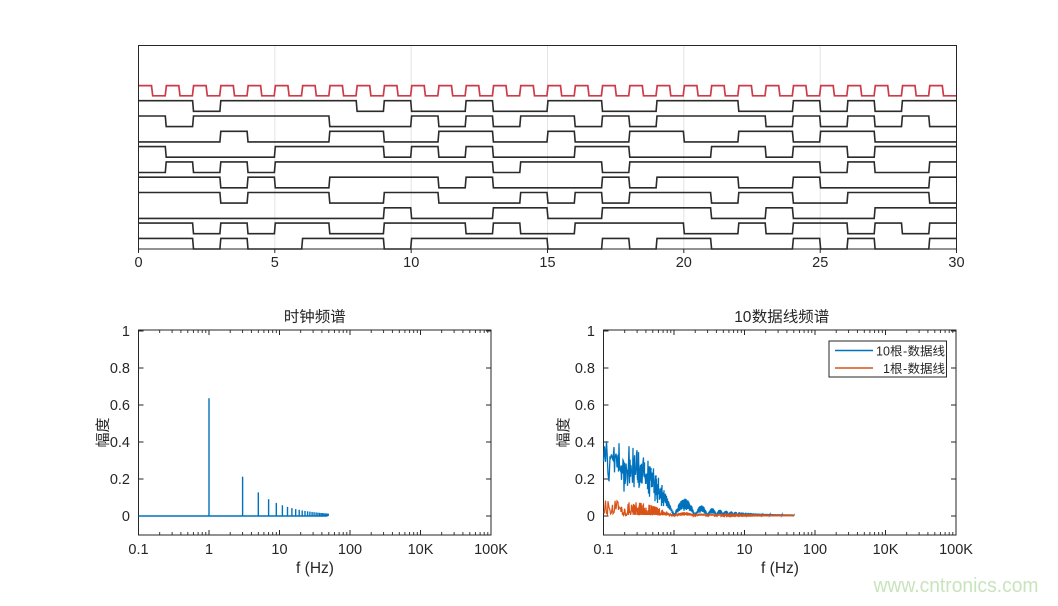 This screenshot has height=606, width=1058. Describe the element at coordinates (820, 263) in the screenshot. I see `svg-text: 25` at that location.